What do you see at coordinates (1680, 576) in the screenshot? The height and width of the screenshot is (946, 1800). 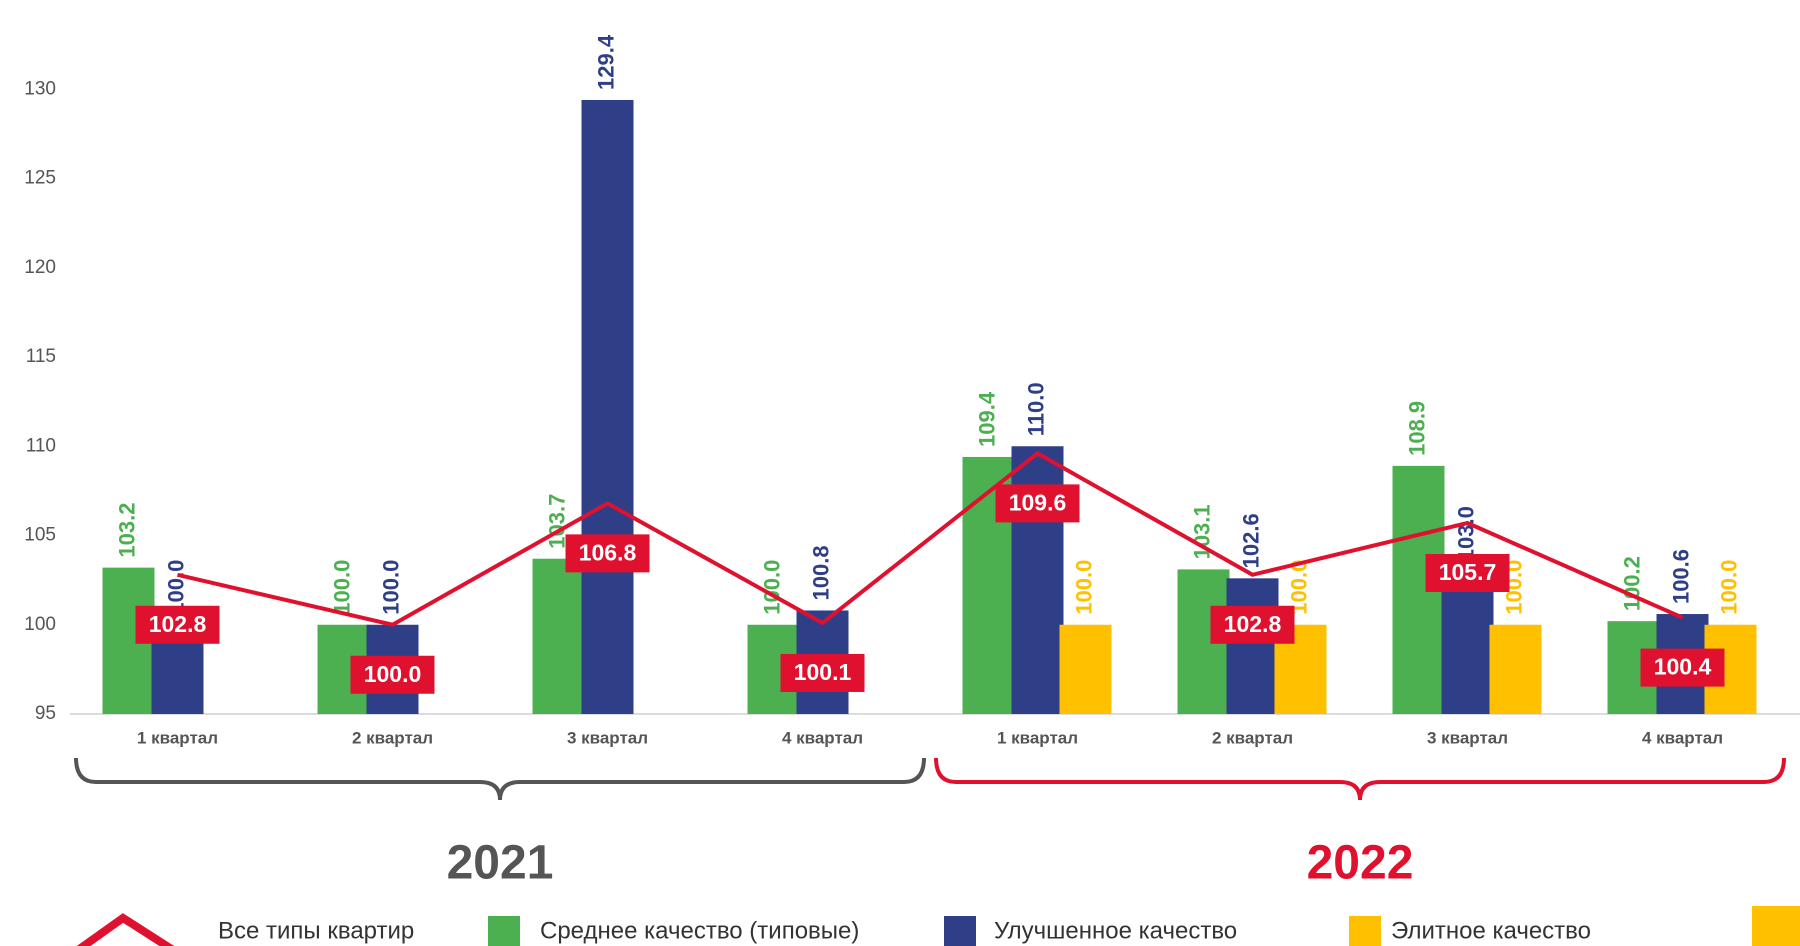 I see `bar-value-label: 100.6` at bounding box center [1680, 576].